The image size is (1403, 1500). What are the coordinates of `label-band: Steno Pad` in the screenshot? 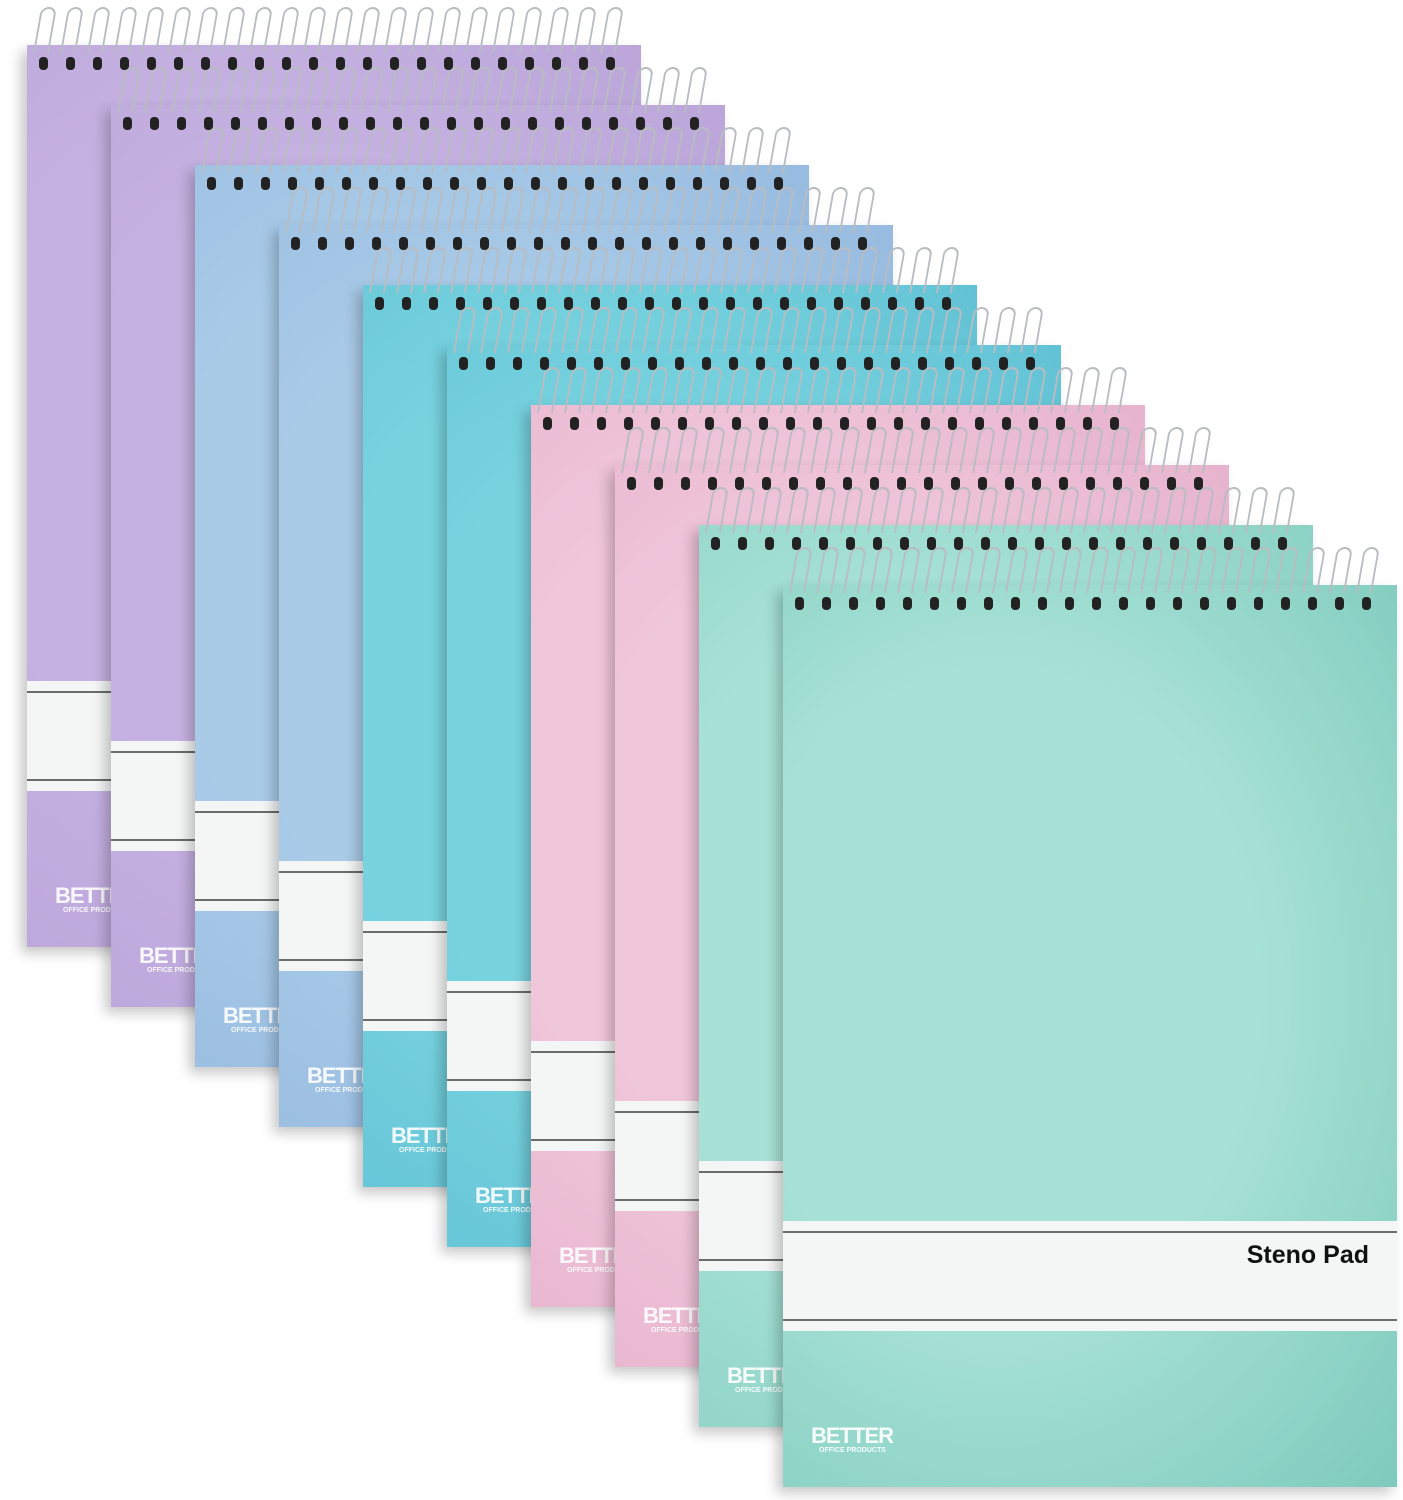 It's located at (1090, 1276).